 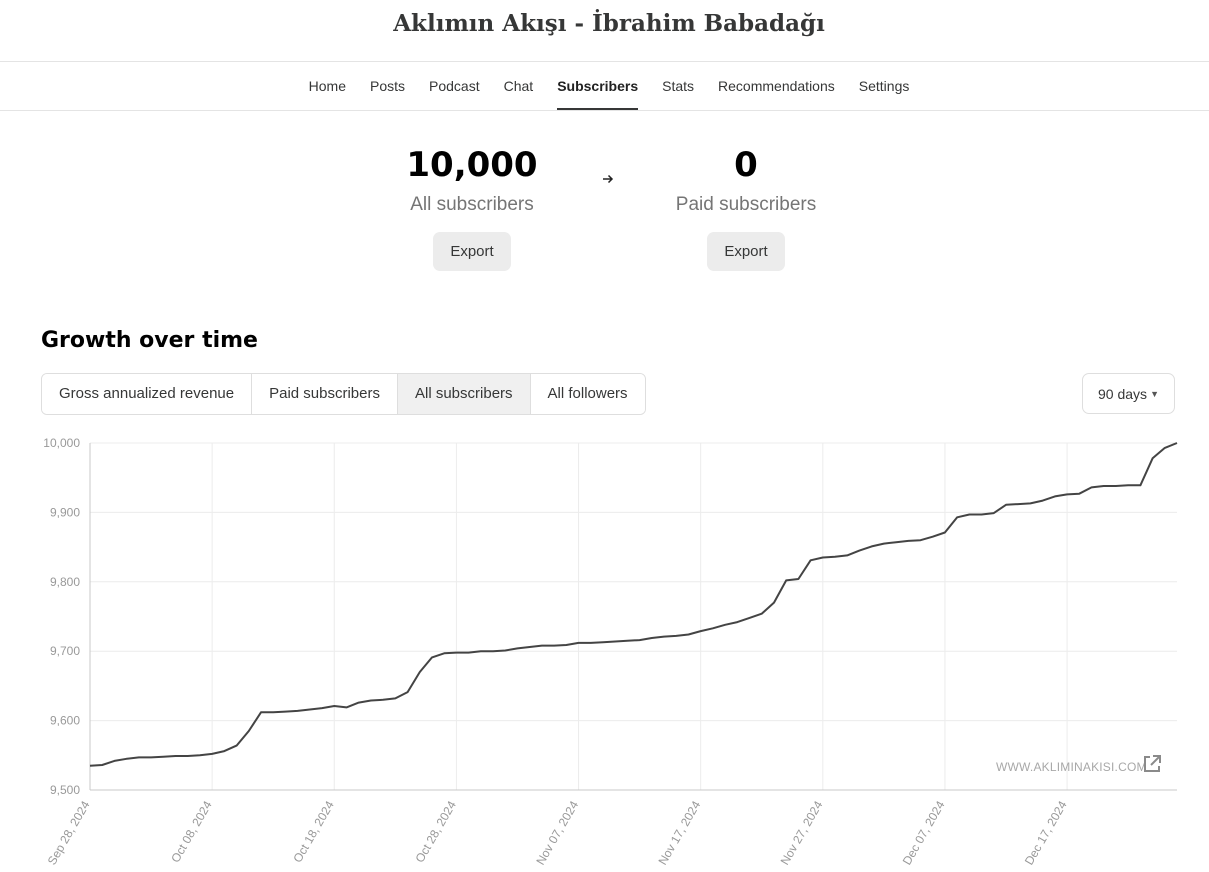 What do you see at coordinates (65, 582) in the screenshot?
I see `y-tick-label: 9,800` at bounding box center [65, 582].